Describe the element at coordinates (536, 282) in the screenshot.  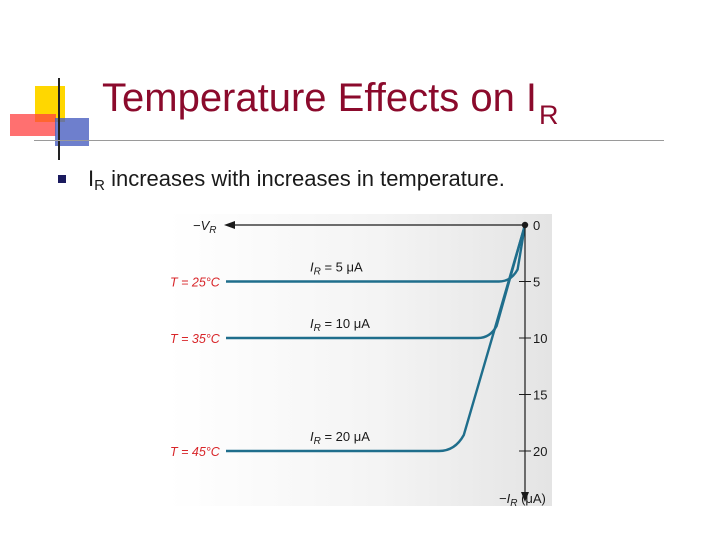
I see `ir-tick-label: 5` at that location.